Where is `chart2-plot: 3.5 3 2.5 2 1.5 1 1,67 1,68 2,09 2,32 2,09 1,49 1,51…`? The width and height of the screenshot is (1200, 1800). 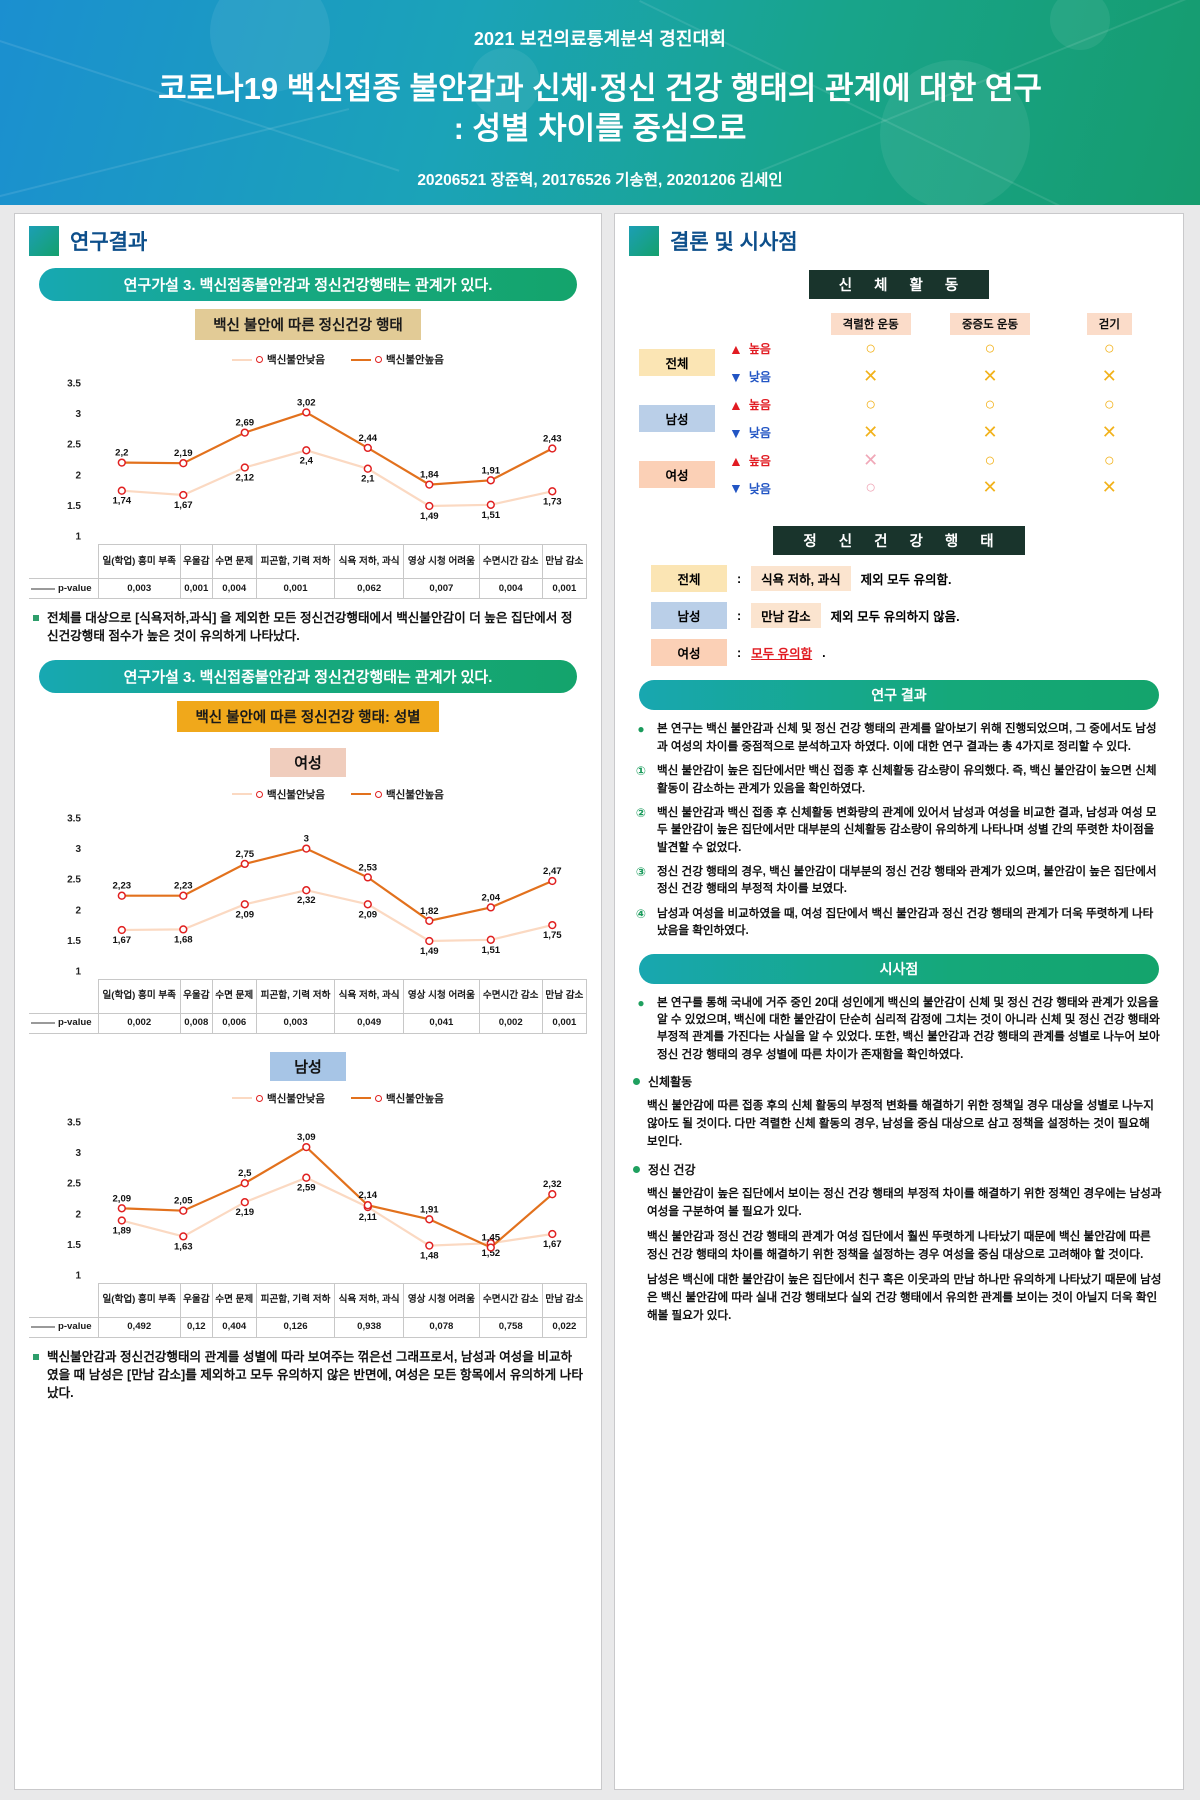
chart2-plot: 3.5 3 2.5 2 1.5 1 1,67 1,68 2,09 2,32 2,09 1,49 1,51… is located at coordinates (308, 891).